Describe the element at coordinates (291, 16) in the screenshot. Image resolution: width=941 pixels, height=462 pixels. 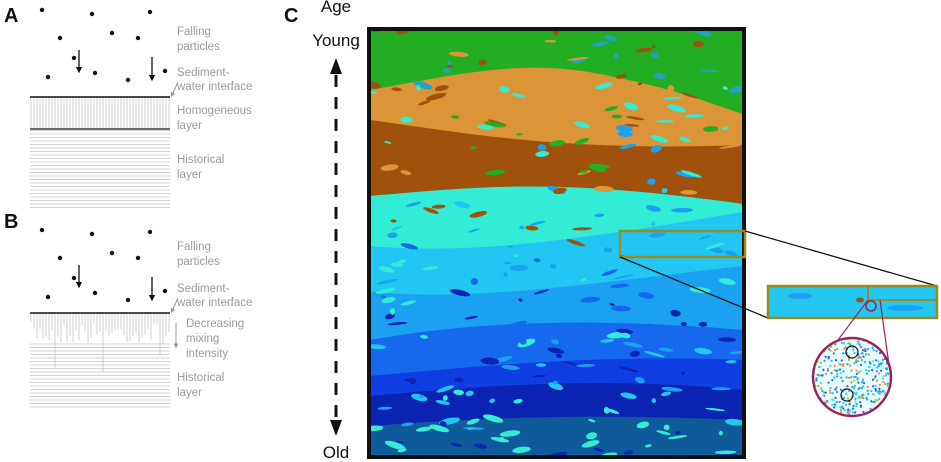
I see `panel-label: C` at that location.